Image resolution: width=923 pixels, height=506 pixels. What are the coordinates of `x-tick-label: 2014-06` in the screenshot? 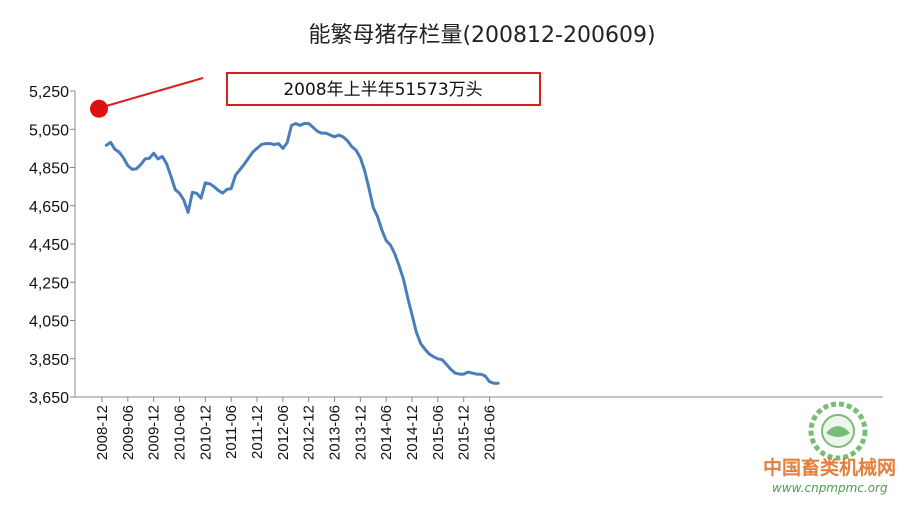 It's located at (386, 432).